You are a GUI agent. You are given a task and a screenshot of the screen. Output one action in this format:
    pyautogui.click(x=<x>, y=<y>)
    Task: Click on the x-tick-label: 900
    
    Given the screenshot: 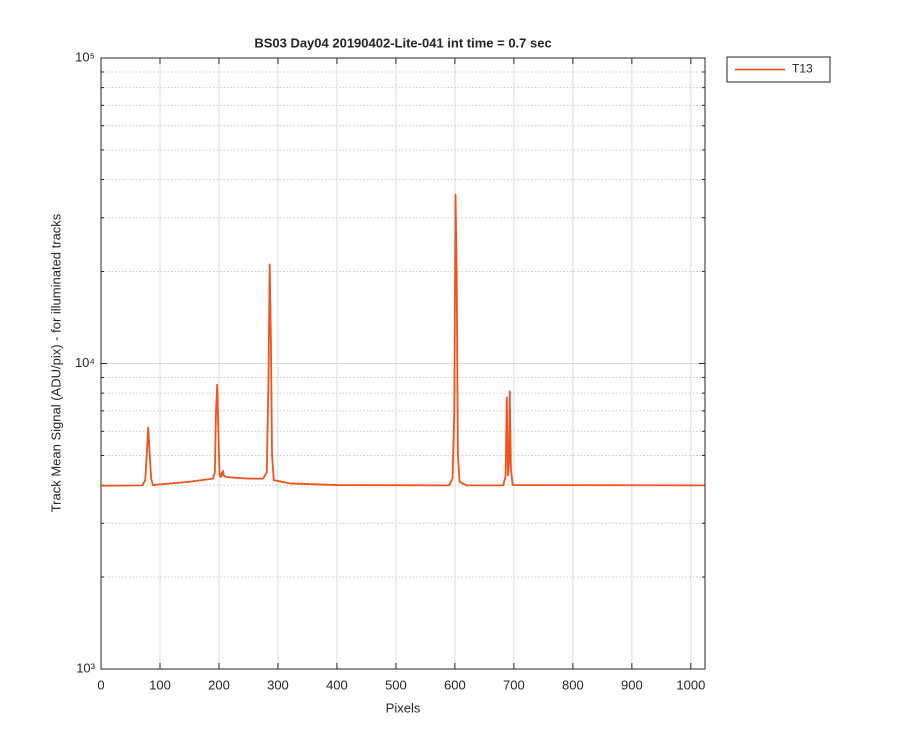 What is the action you would take?
    pyautogui.click(x=632, y=684)
    